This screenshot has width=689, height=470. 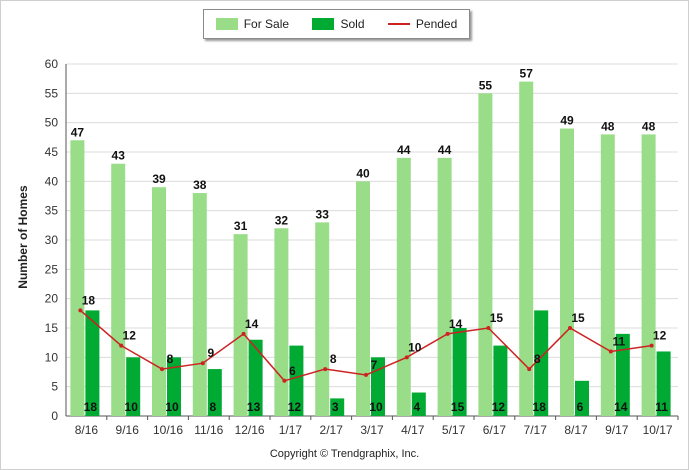 What do you see at coordinates (618, 341) in the screenshot?
I see `data-label-pended: 11` at bounding box center [618, 341].